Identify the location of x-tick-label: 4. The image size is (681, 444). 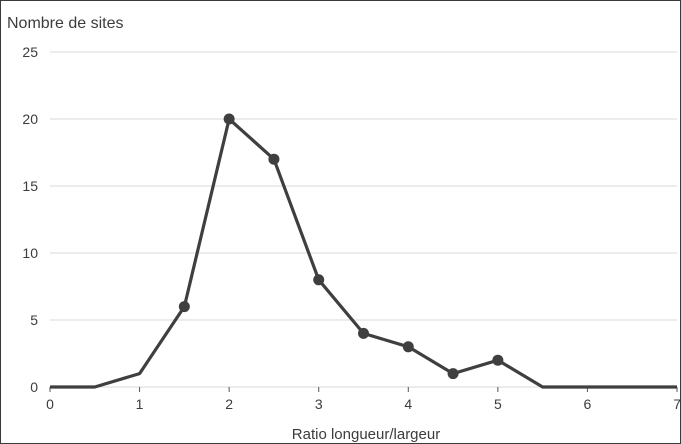
(408, 404).